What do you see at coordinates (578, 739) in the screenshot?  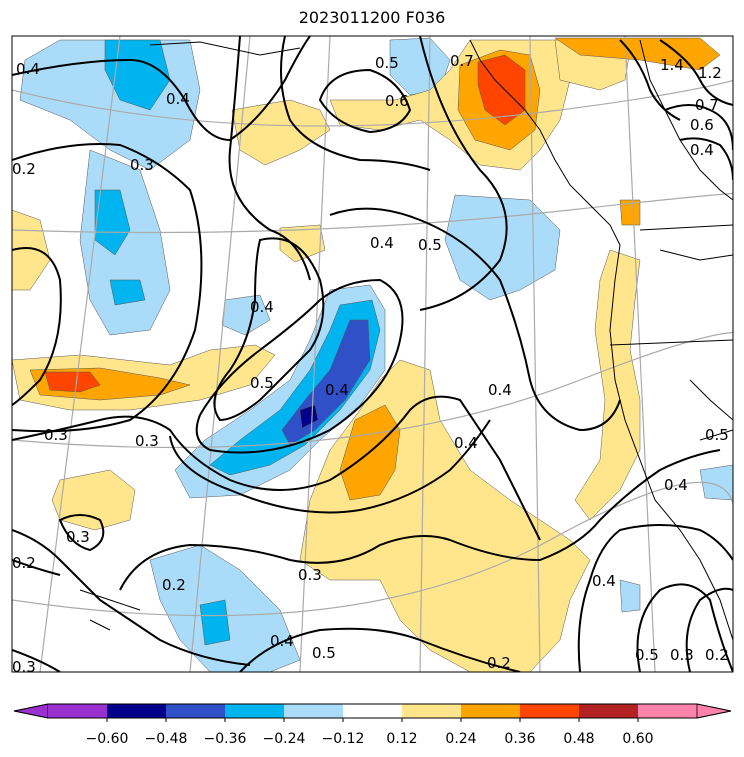 I see `colorbar-tick-label: 0.48` at bounding box center [578, 739].